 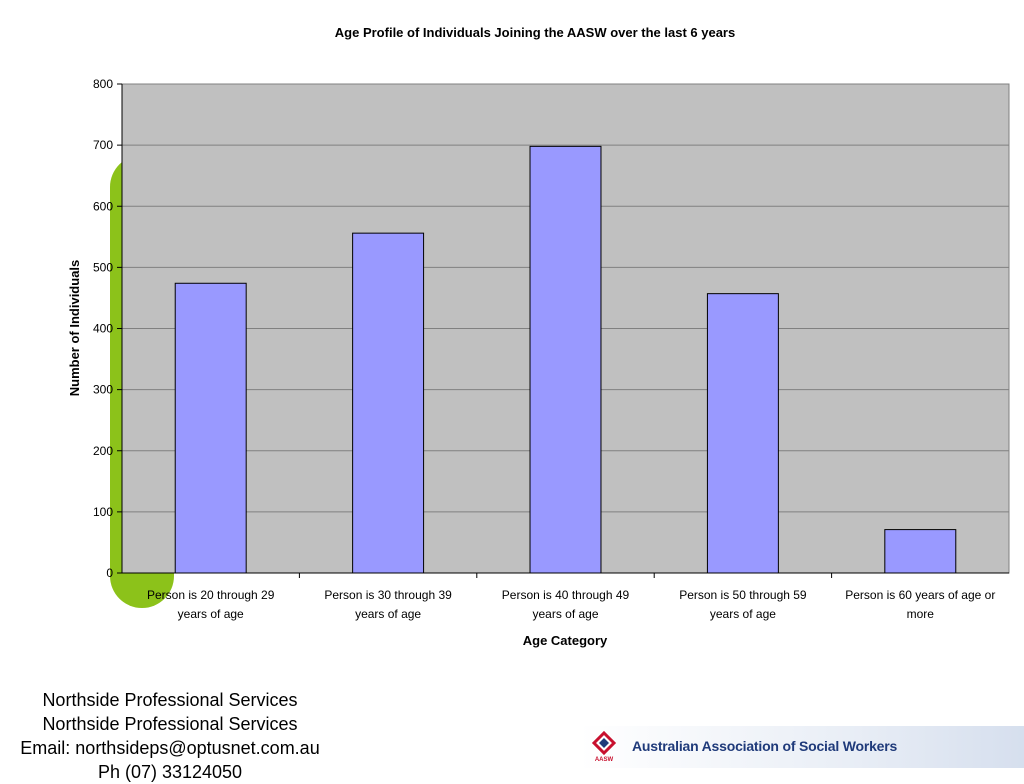 I want to click on y-tick-label: 100, so click(x=103, y=512).